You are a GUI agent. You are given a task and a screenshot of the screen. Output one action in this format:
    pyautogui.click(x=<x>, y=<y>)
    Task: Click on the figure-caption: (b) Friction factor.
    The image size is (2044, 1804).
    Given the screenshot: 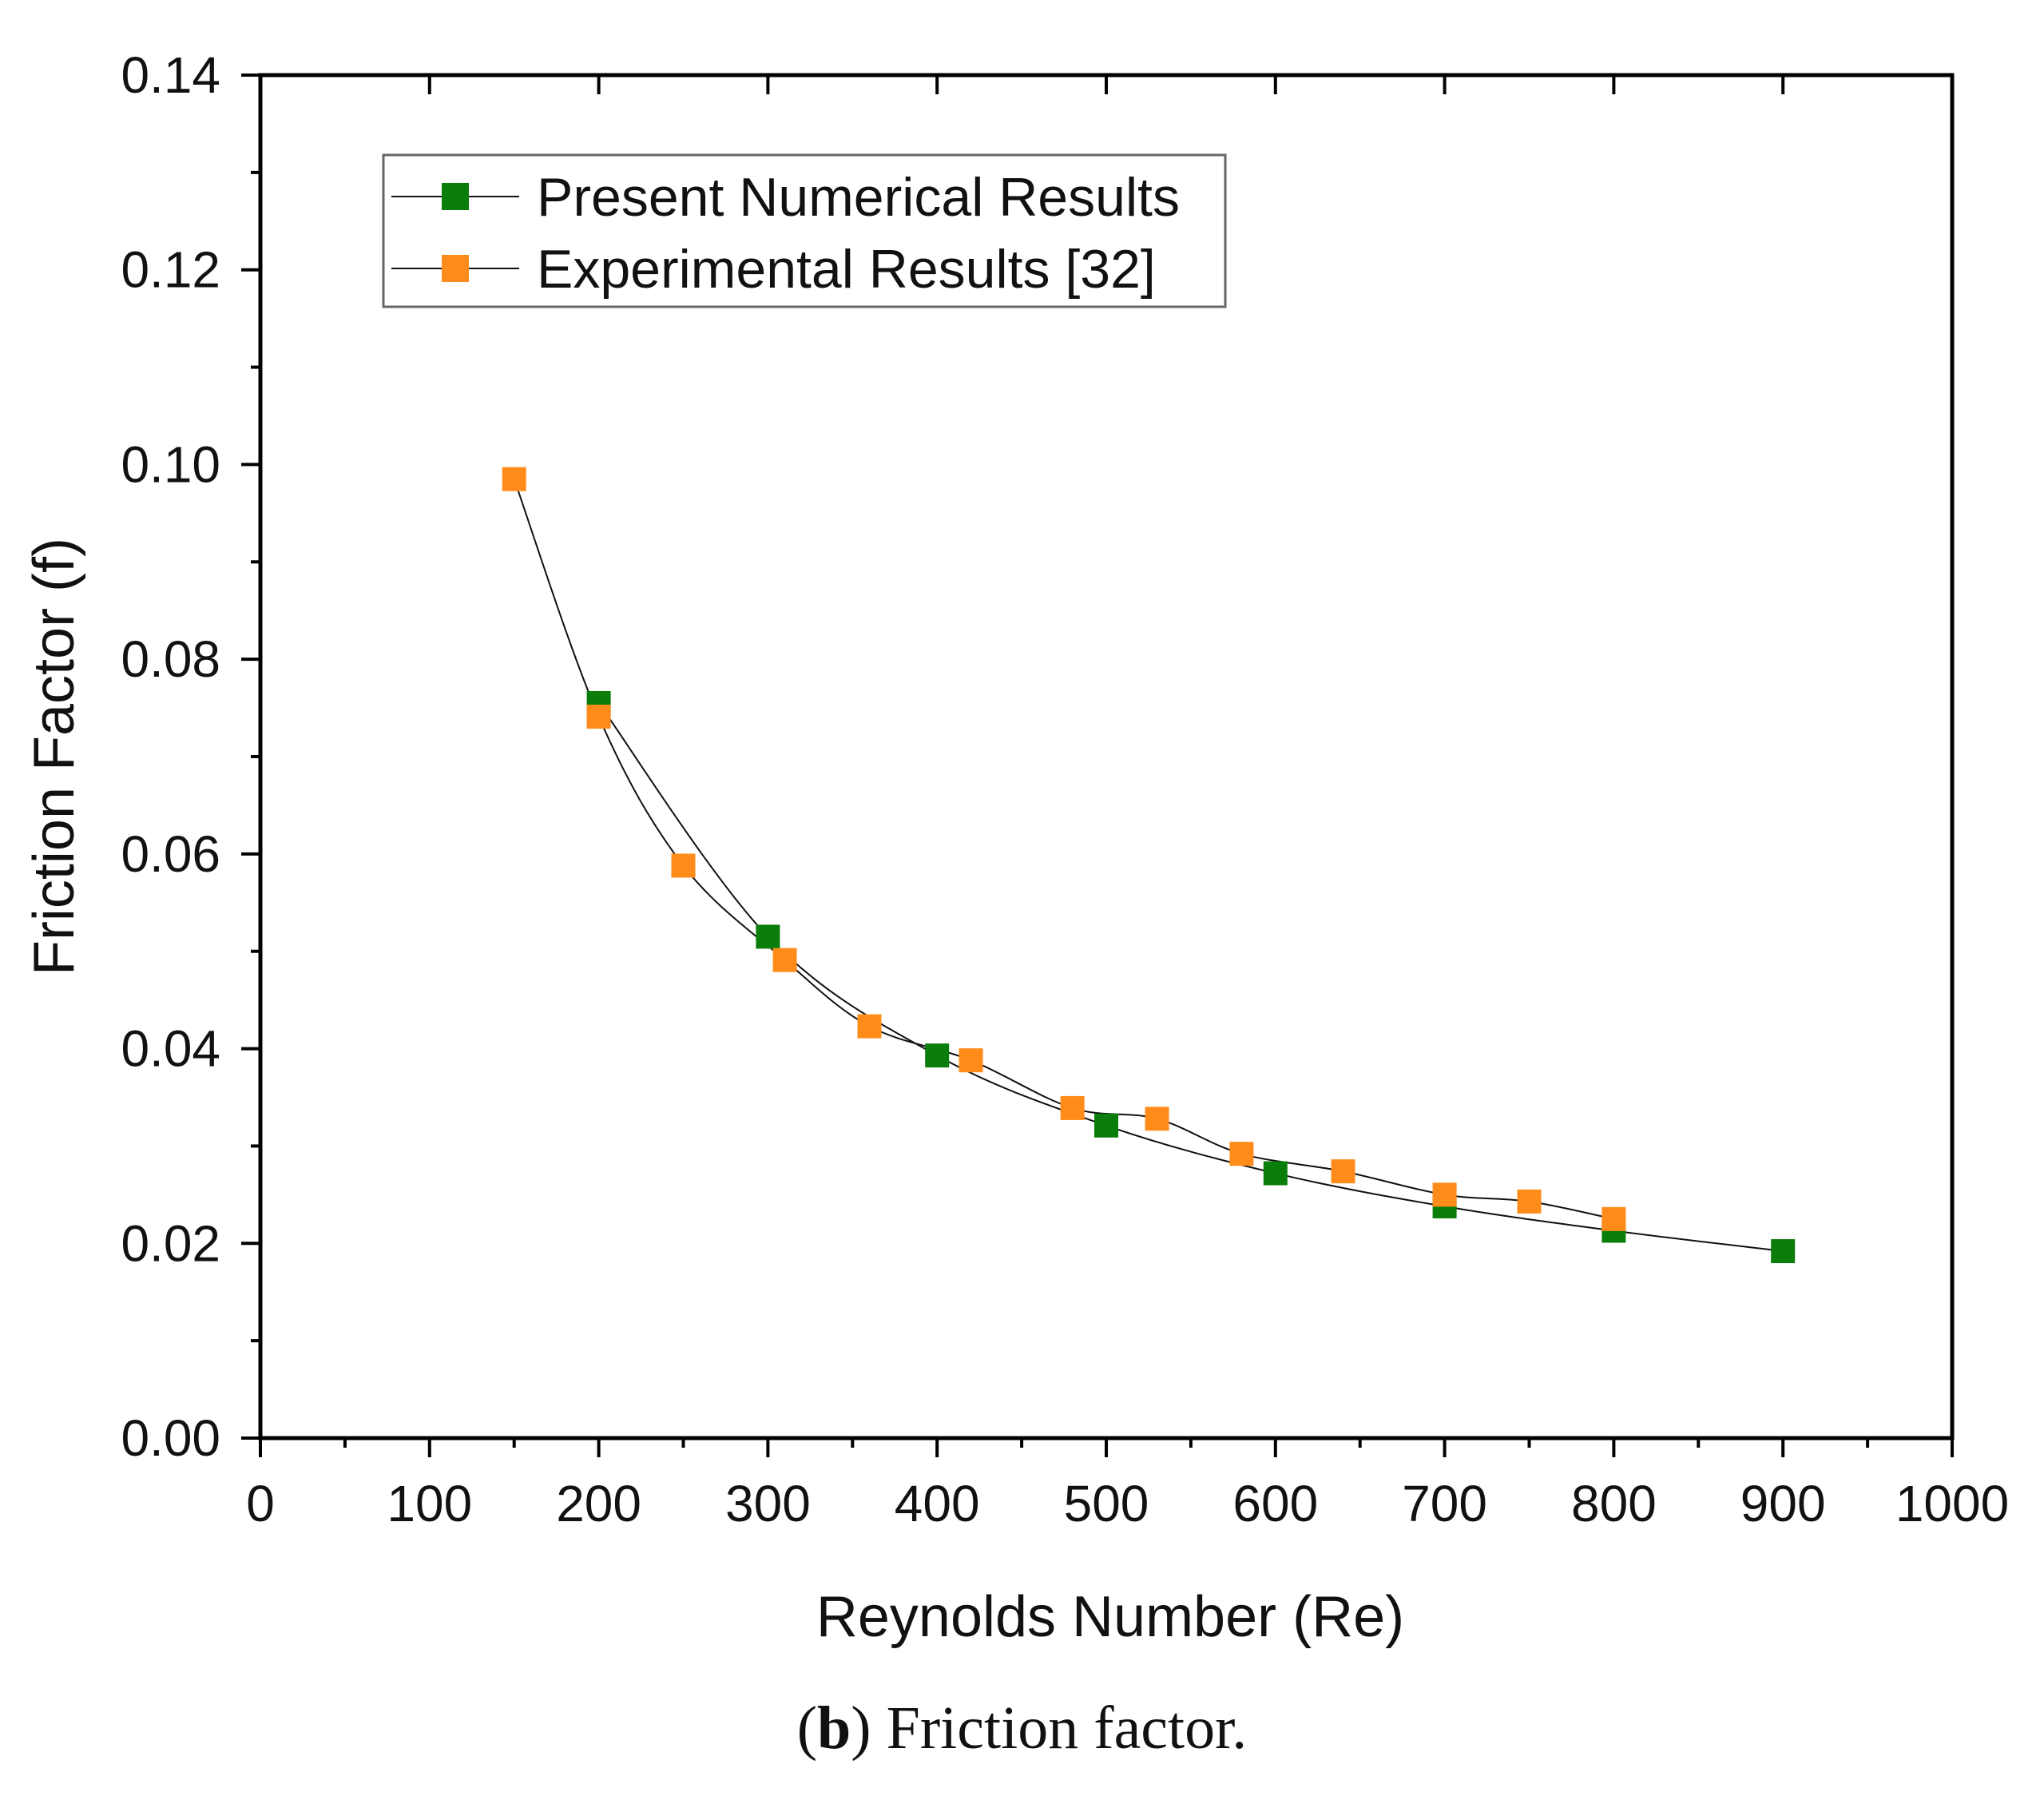 What is the action you would take?
    pyautogui.click(x=1022, y=1729)
    